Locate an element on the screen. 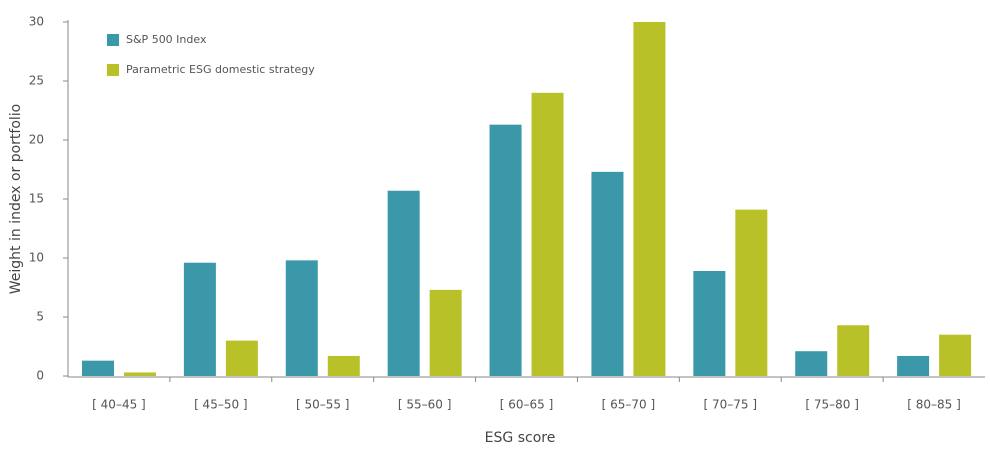  y-tick-label: 0 is located at coordinates (40, 376).